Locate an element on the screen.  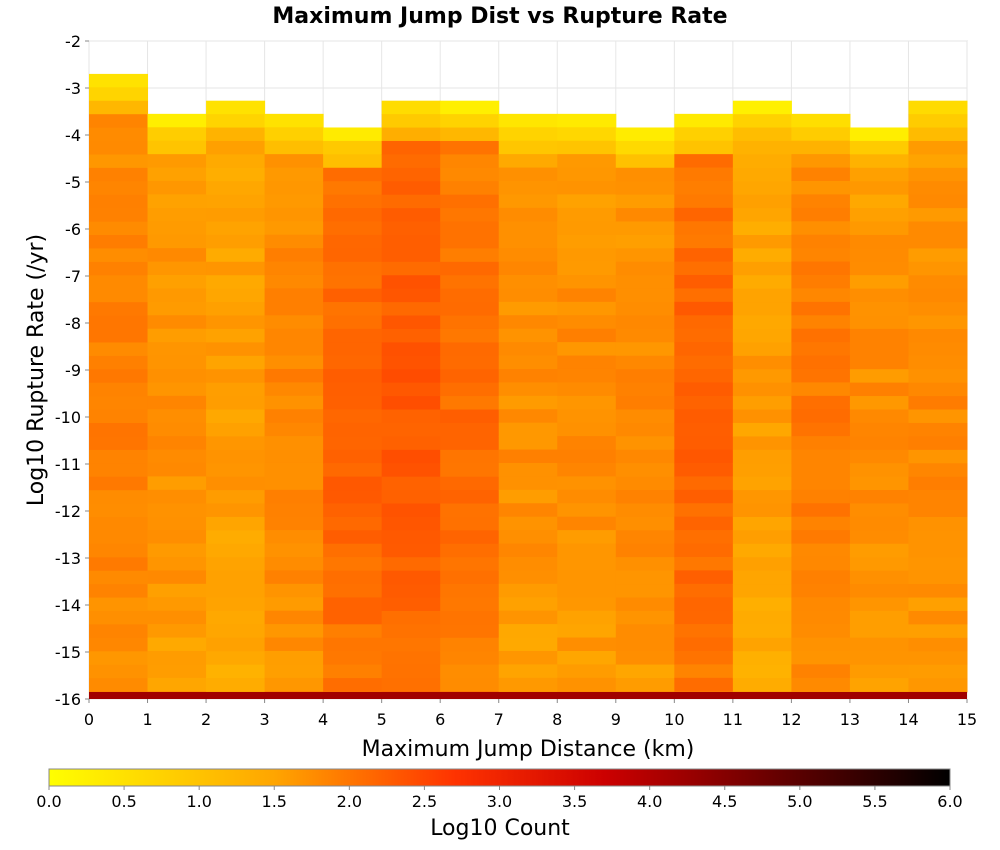
y-tick-label: -14 is located at coordinates (68, 605).